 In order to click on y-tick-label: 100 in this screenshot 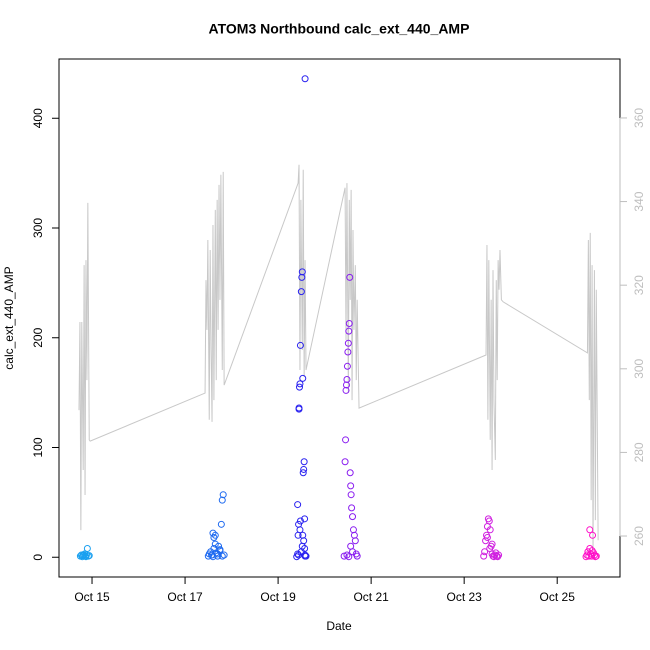, I will do `click(38, 447)`.